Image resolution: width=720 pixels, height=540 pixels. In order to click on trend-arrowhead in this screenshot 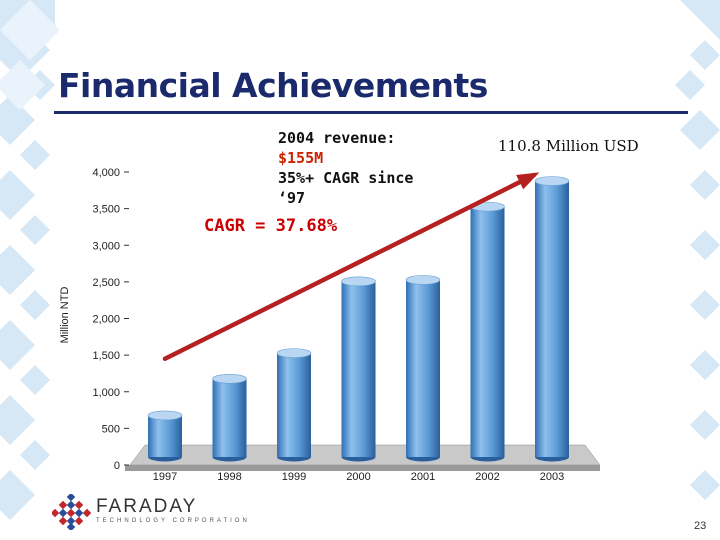, I will do `click(528, 181)`.